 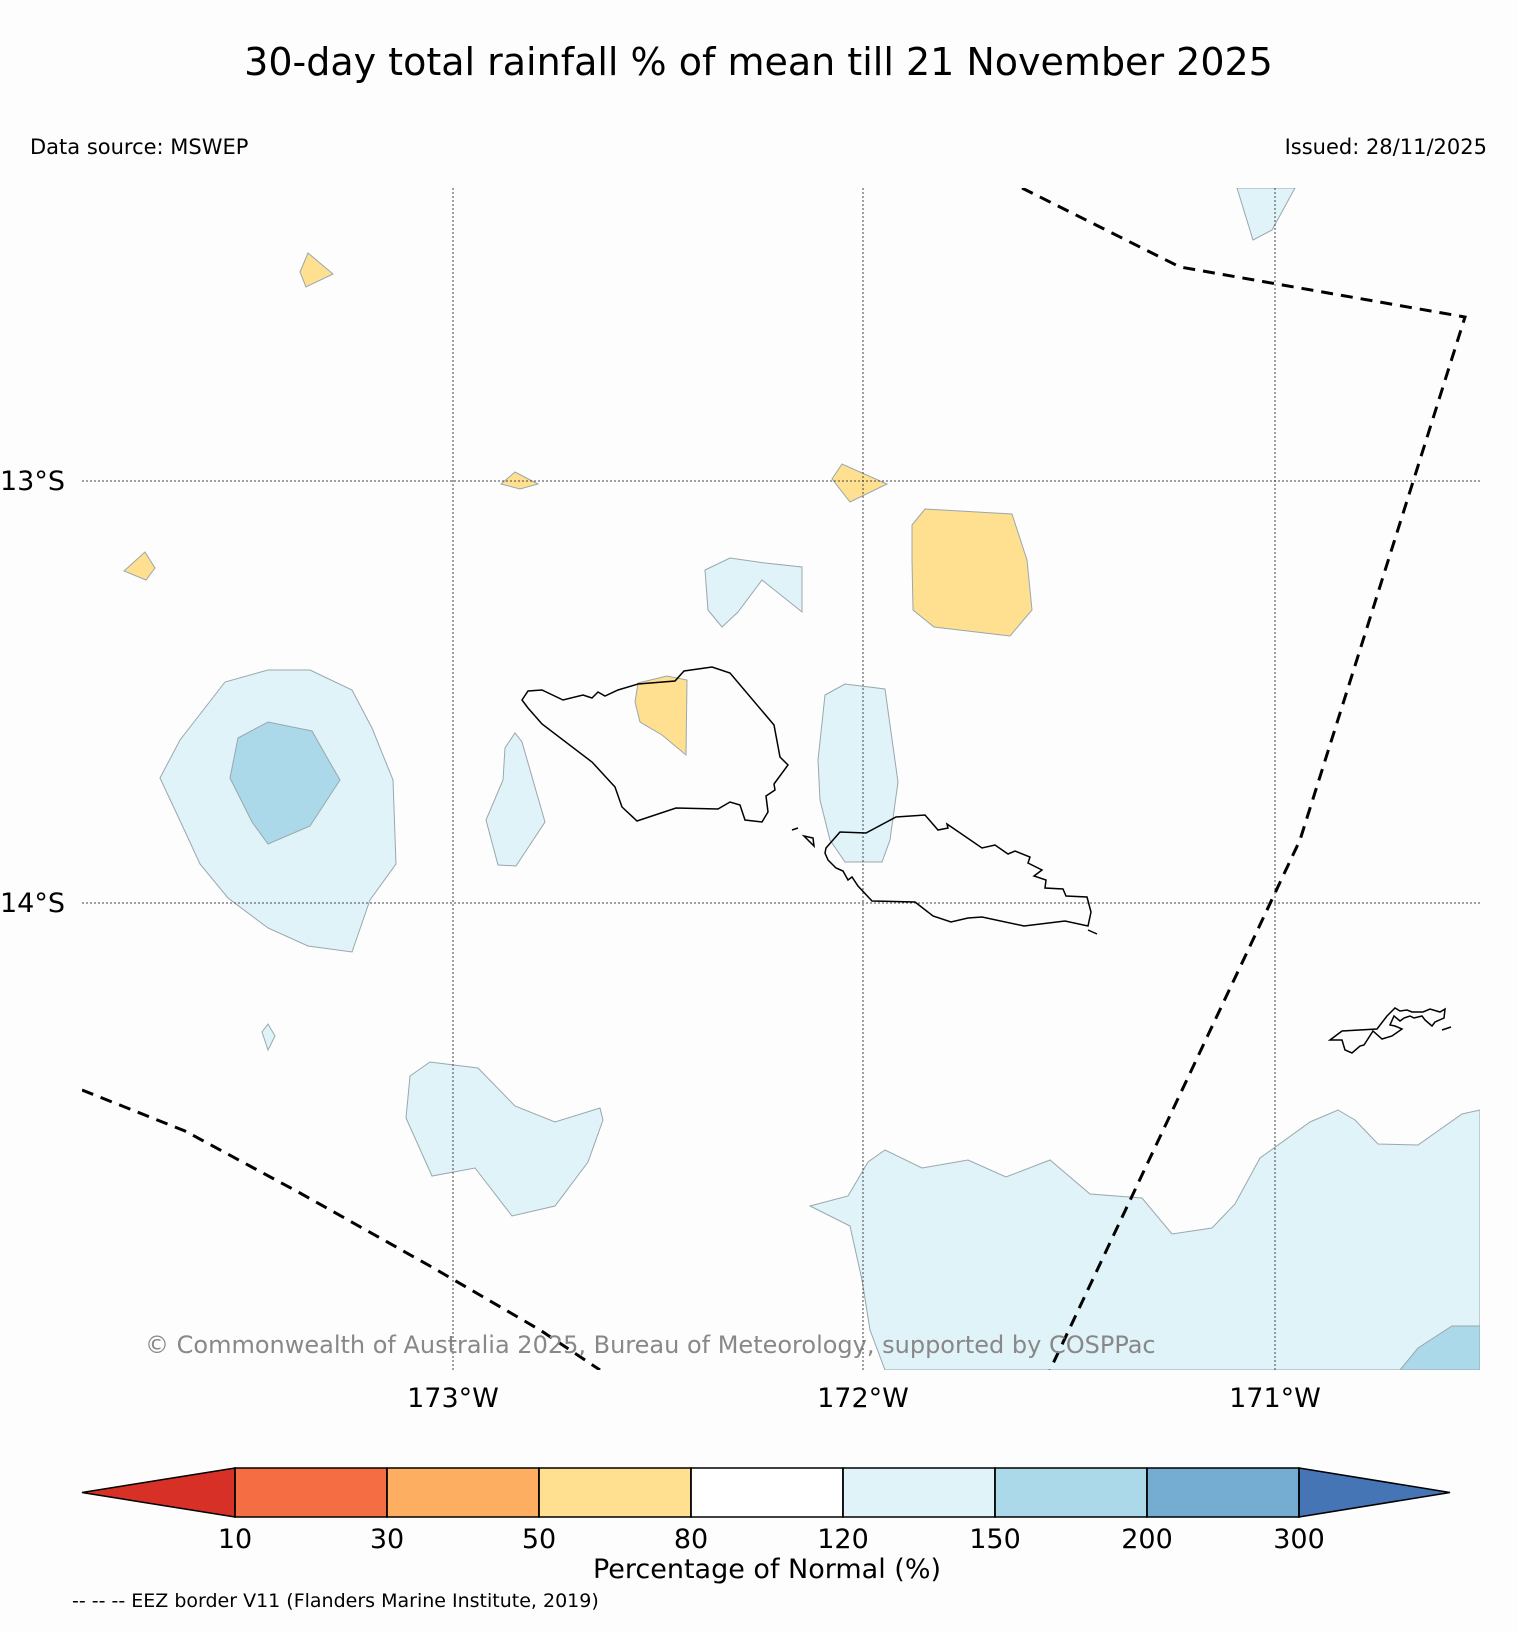 What do you see at coordinates (453, 1398) in the screenshot?
I see `lon-label-173w: 173°W` at bounding box center [453, 1398].